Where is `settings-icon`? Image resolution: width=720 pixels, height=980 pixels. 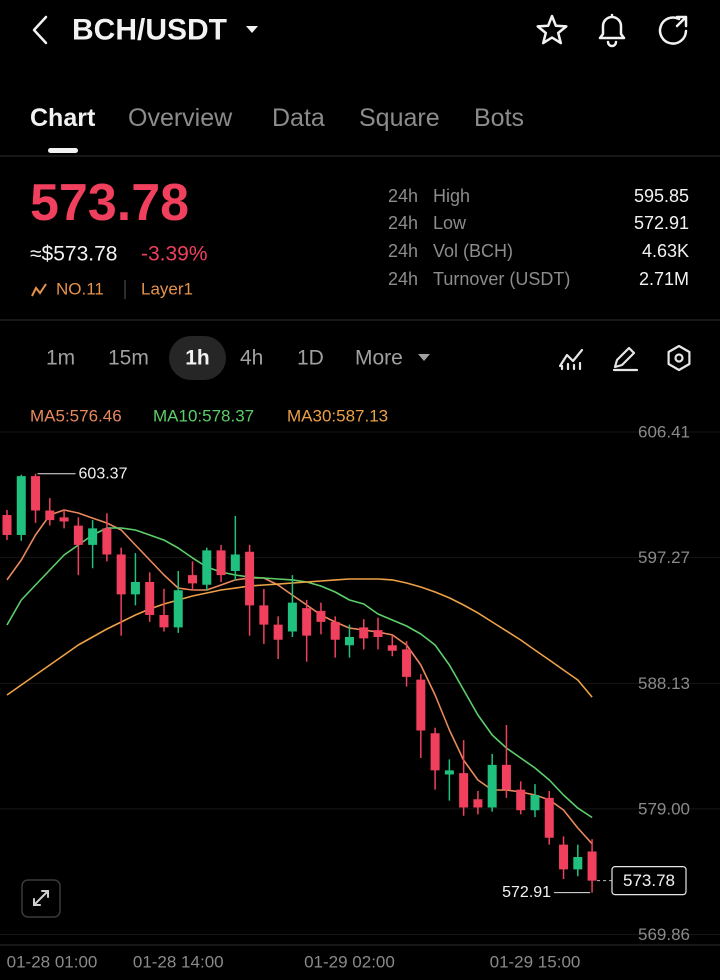
settings-icon is located at coordinates (679, 358).